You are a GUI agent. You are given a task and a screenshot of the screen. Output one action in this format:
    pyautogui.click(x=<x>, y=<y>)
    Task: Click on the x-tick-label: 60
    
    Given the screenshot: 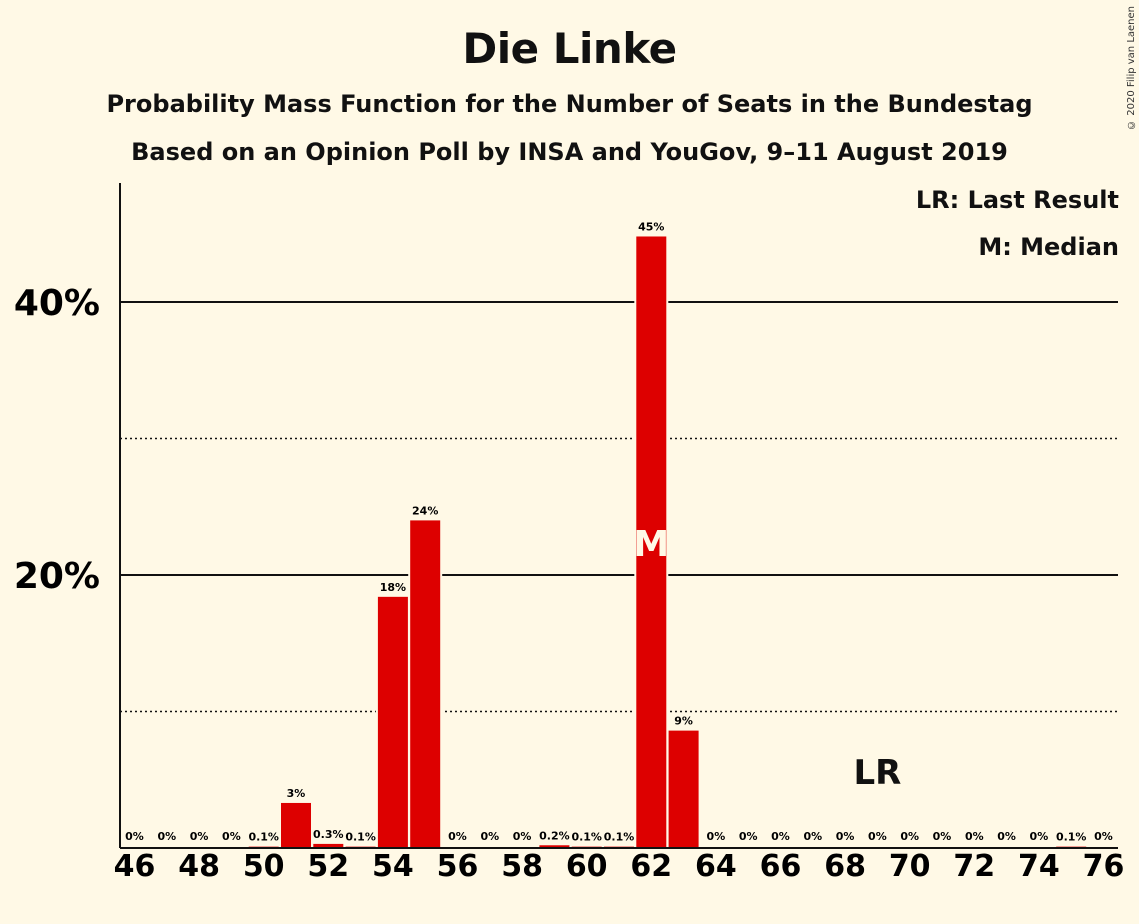 What is the action you would take?
    pyautogui.click(x=587, y=866)
    